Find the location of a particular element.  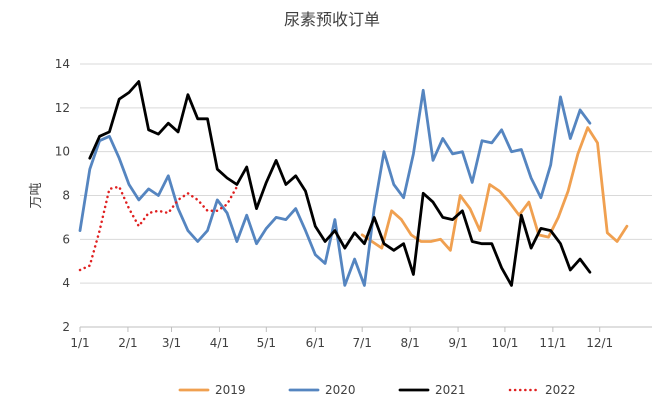

x-tick-label: 5/1 is located at coordinates (266, 343).